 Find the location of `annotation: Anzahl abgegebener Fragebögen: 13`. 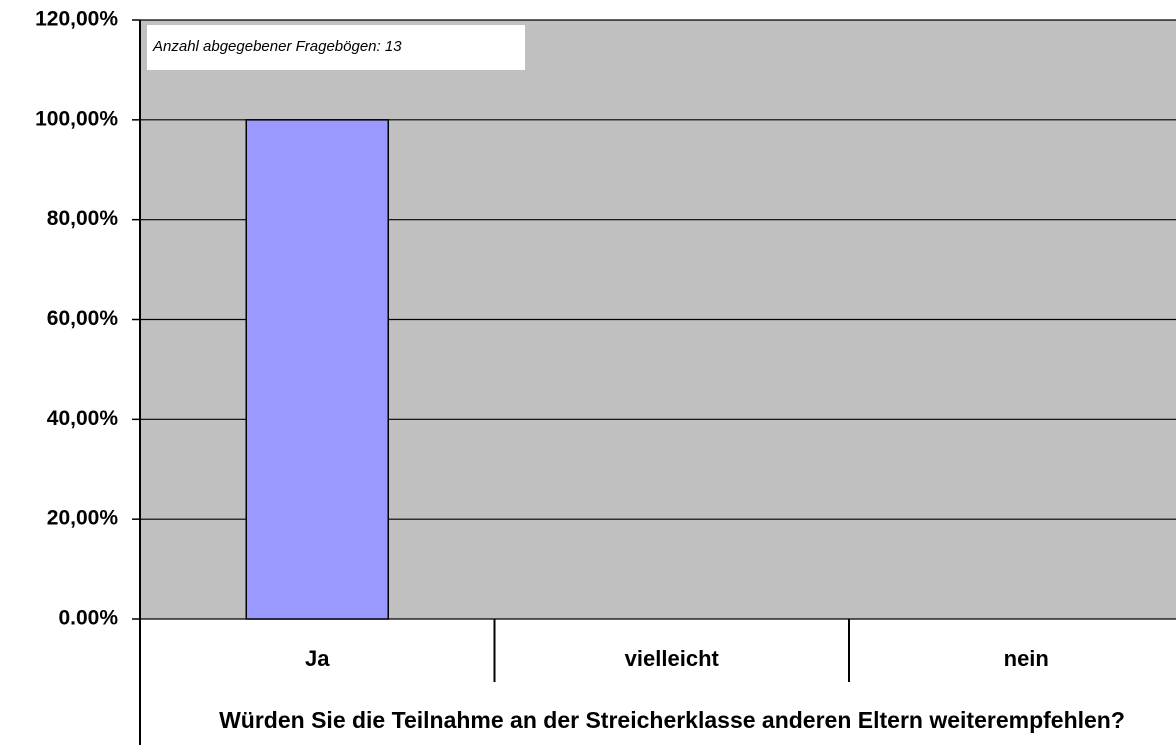

annotation: Anzahl abgegebener Fragebögen: 13 is located at coordinates (277, 46).